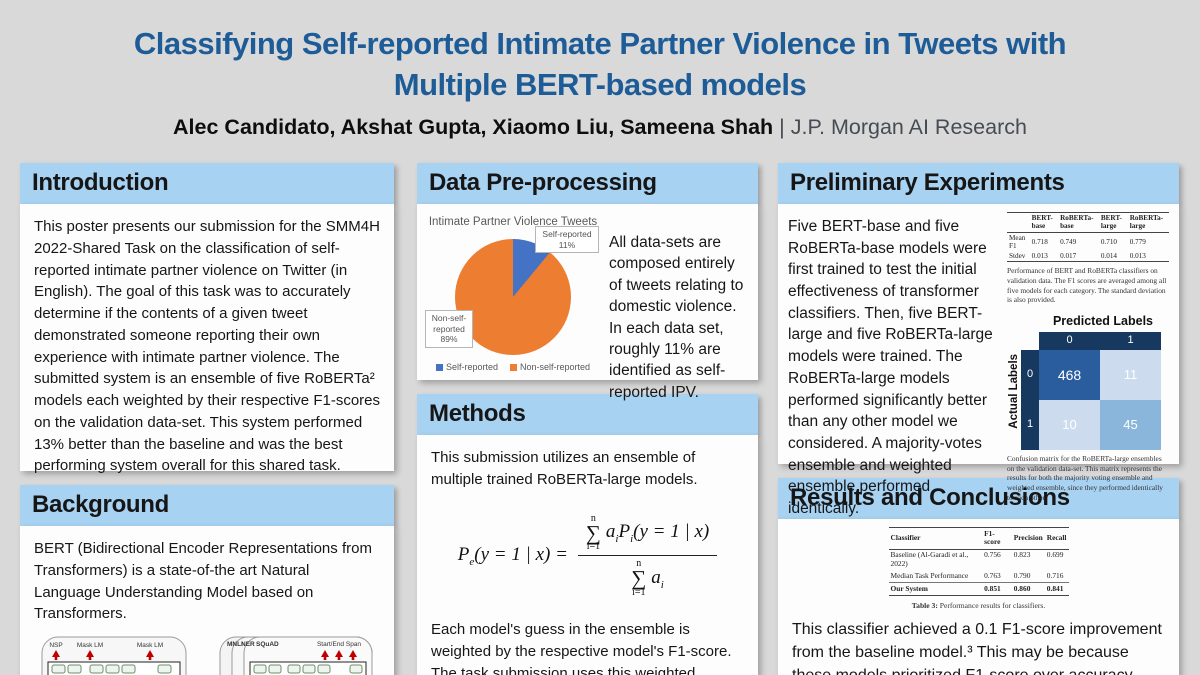 The image size is (1200, 675). Describe the element at coordinates (632, 538) in the screenshot. I see `num-p-sub: i` at that location.